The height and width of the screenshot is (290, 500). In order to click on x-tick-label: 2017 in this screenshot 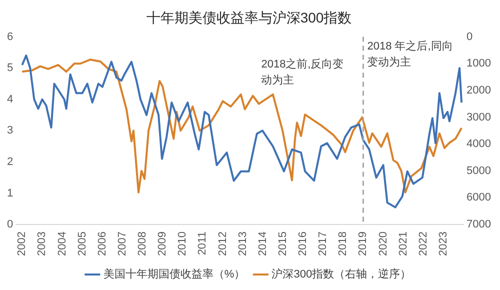, I will do `click(323, 244)`.